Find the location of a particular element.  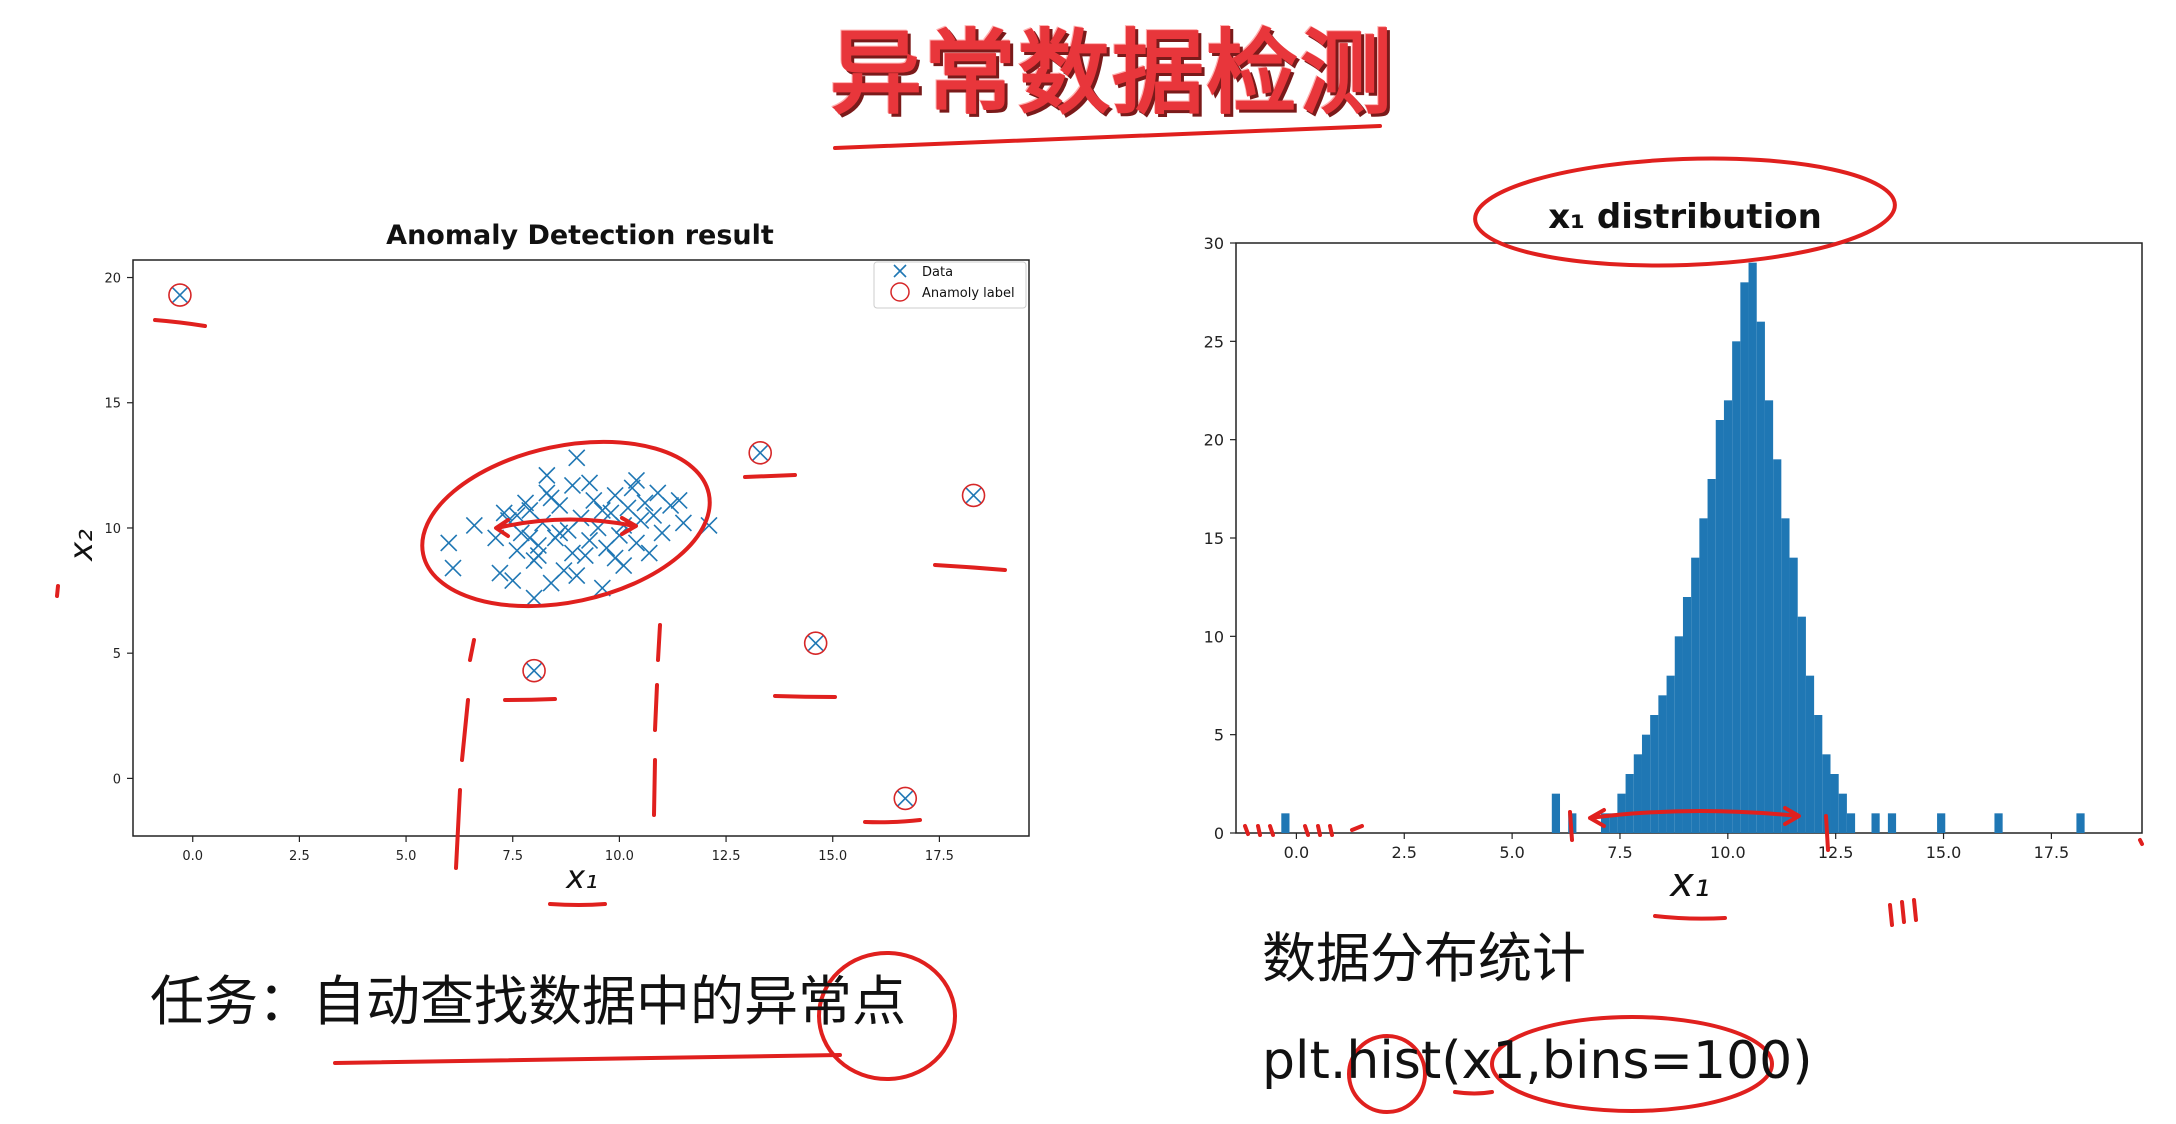

hist-tail-ticks-left is located at coordinates (1303, 830).